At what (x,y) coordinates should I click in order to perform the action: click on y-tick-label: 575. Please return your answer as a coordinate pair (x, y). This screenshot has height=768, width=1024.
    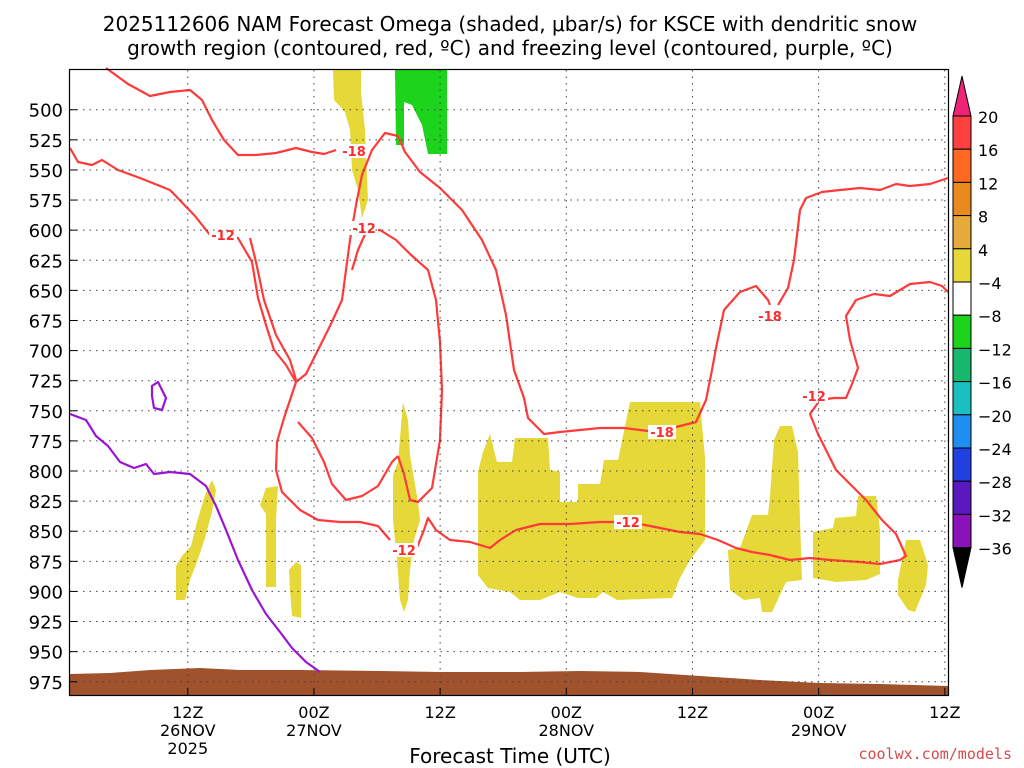
    Looking at the image, I should click on (46, 201).